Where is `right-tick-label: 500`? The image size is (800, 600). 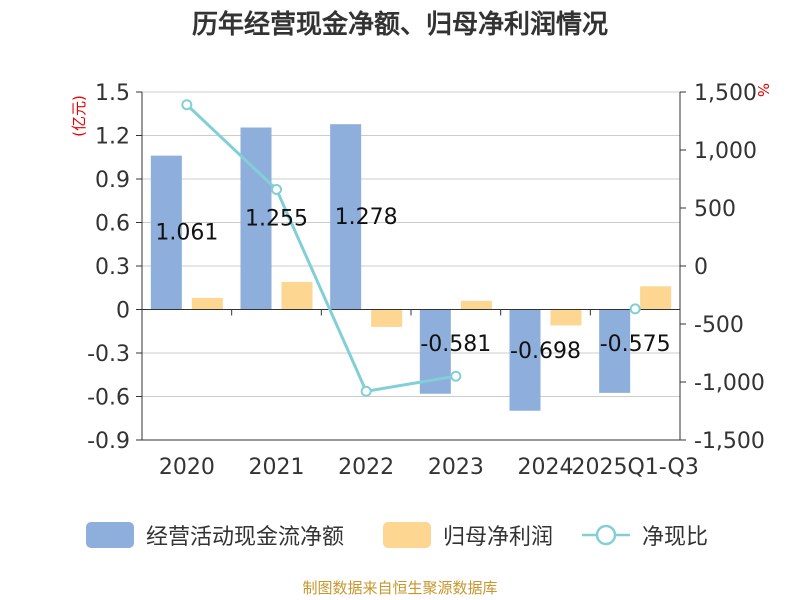 right-tick-label: 500 is located at coordinates (715, 209).